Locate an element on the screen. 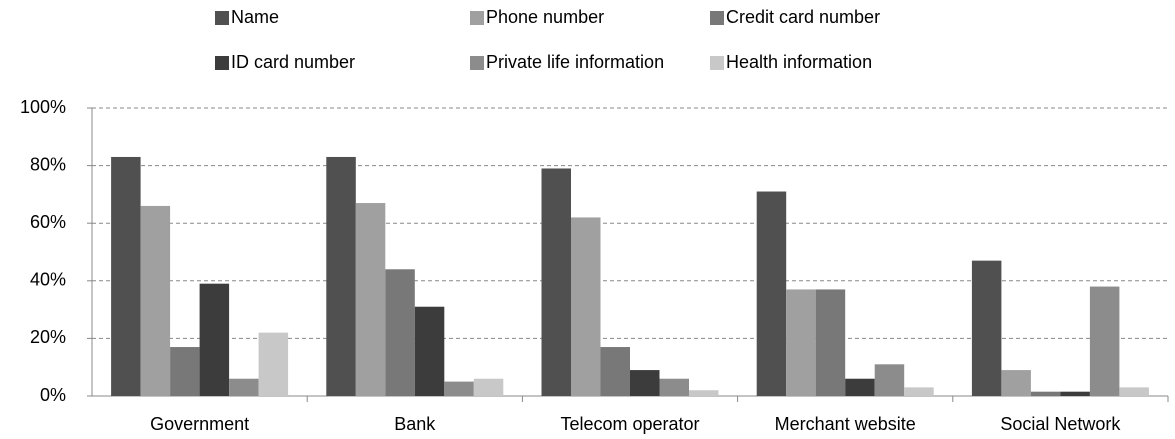 Image resolution: width=1175 pixels, height=439 pixels. y-tick-label: 60% is located at coordinates (48, 222).